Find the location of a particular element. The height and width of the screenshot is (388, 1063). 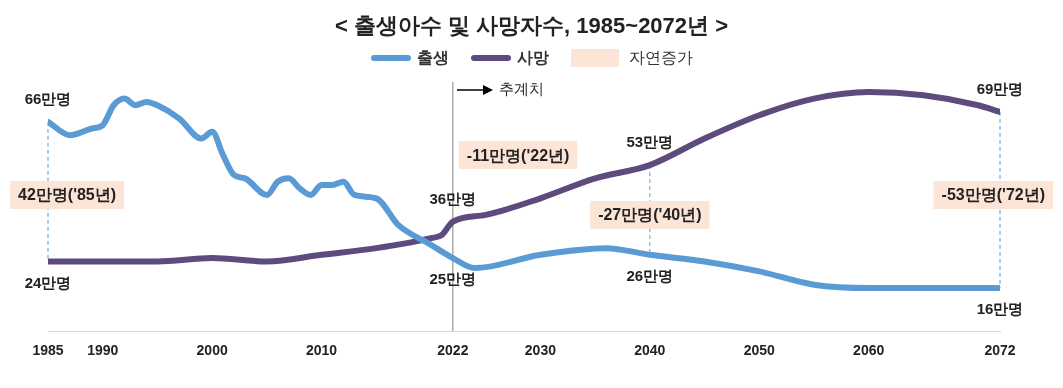

legend-label: 사망 is located at coordinates (532, 57).